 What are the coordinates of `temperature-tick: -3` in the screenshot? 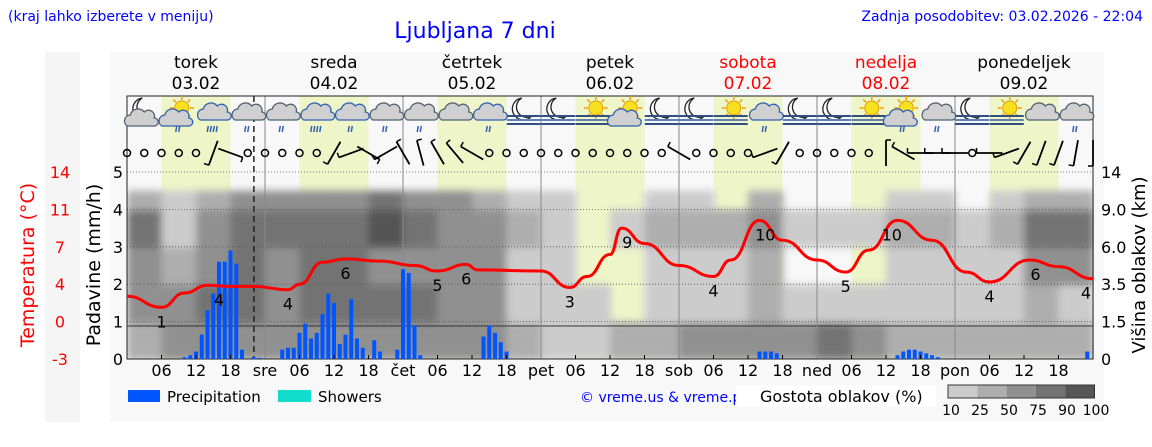 It's located at (60, 359).